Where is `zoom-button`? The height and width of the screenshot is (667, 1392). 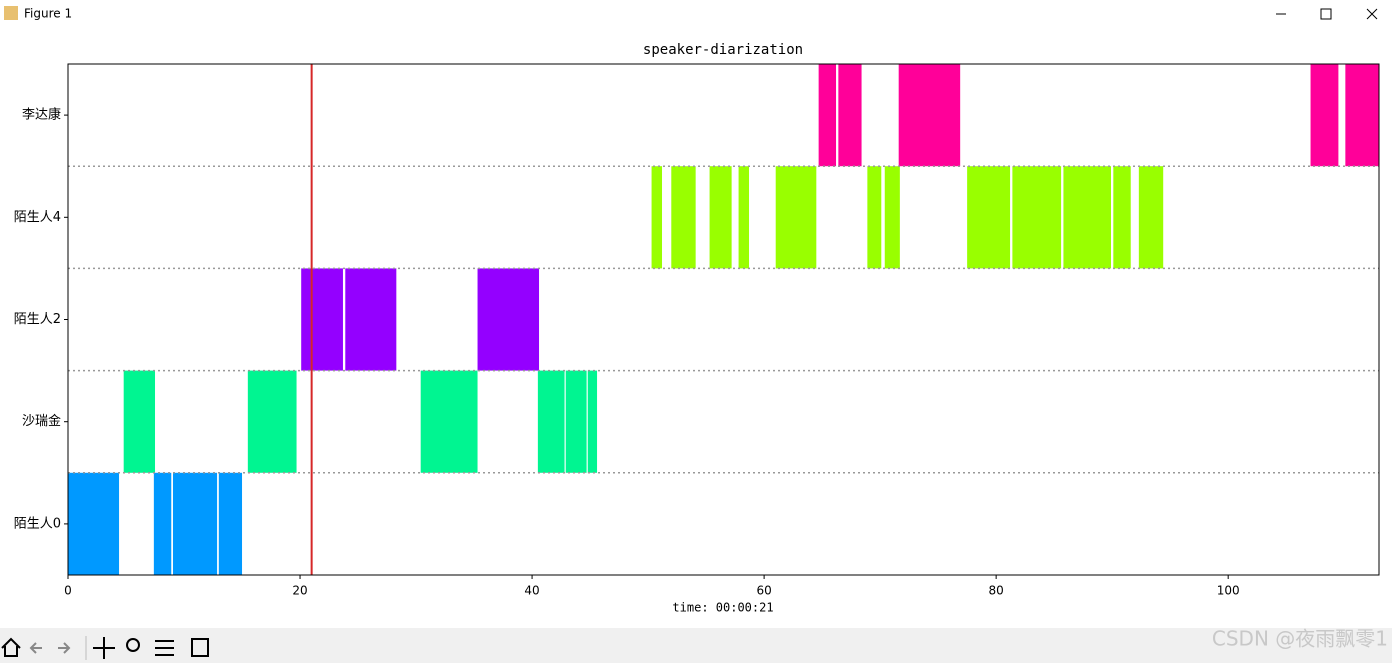 zoom-button is located at coordinates (133, 645).